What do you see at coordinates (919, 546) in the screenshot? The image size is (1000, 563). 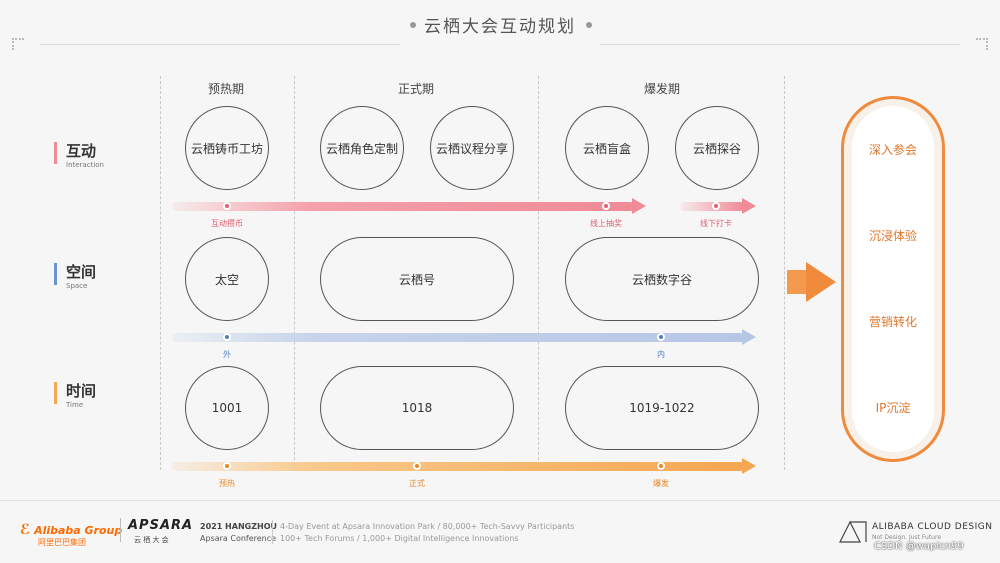 I see `watermark: CSDN @wapicn99` at bounding box center [919, 546].